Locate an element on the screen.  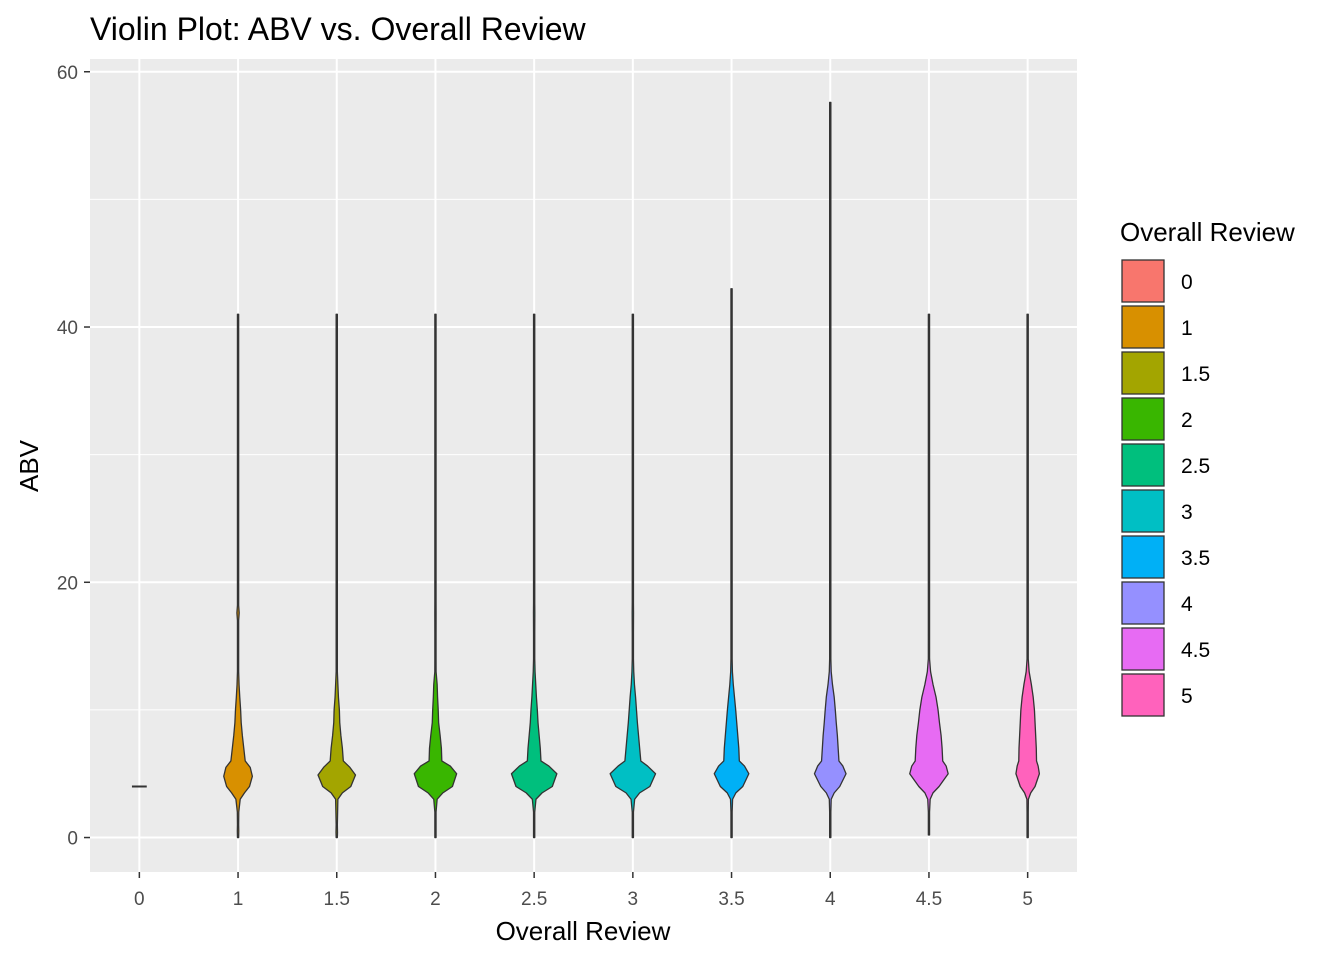
x-axis: 0 1 1.5 2 2.5 3 3.5 4 4.5 5 is located at coordinates (583, 891).